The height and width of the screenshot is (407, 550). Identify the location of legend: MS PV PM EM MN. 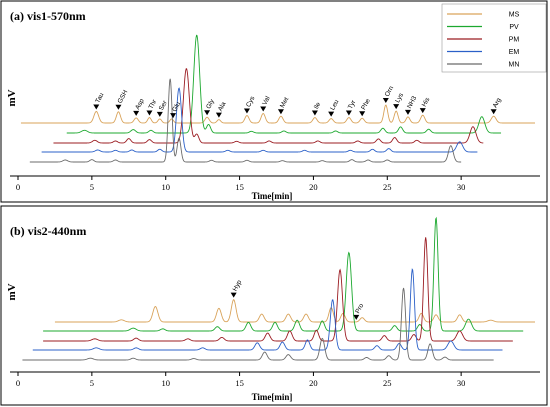
(494, 38).